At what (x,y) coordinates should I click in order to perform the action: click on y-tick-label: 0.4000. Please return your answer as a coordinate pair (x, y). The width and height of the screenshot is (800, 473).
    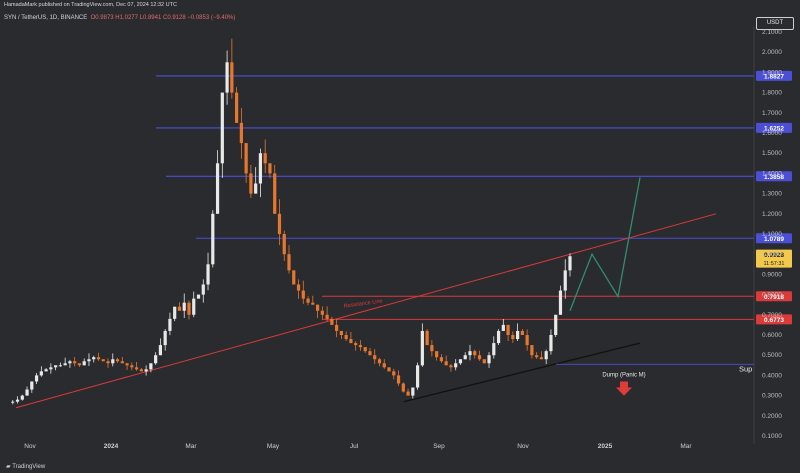
    Looking at the image, I should click on (772, 375).